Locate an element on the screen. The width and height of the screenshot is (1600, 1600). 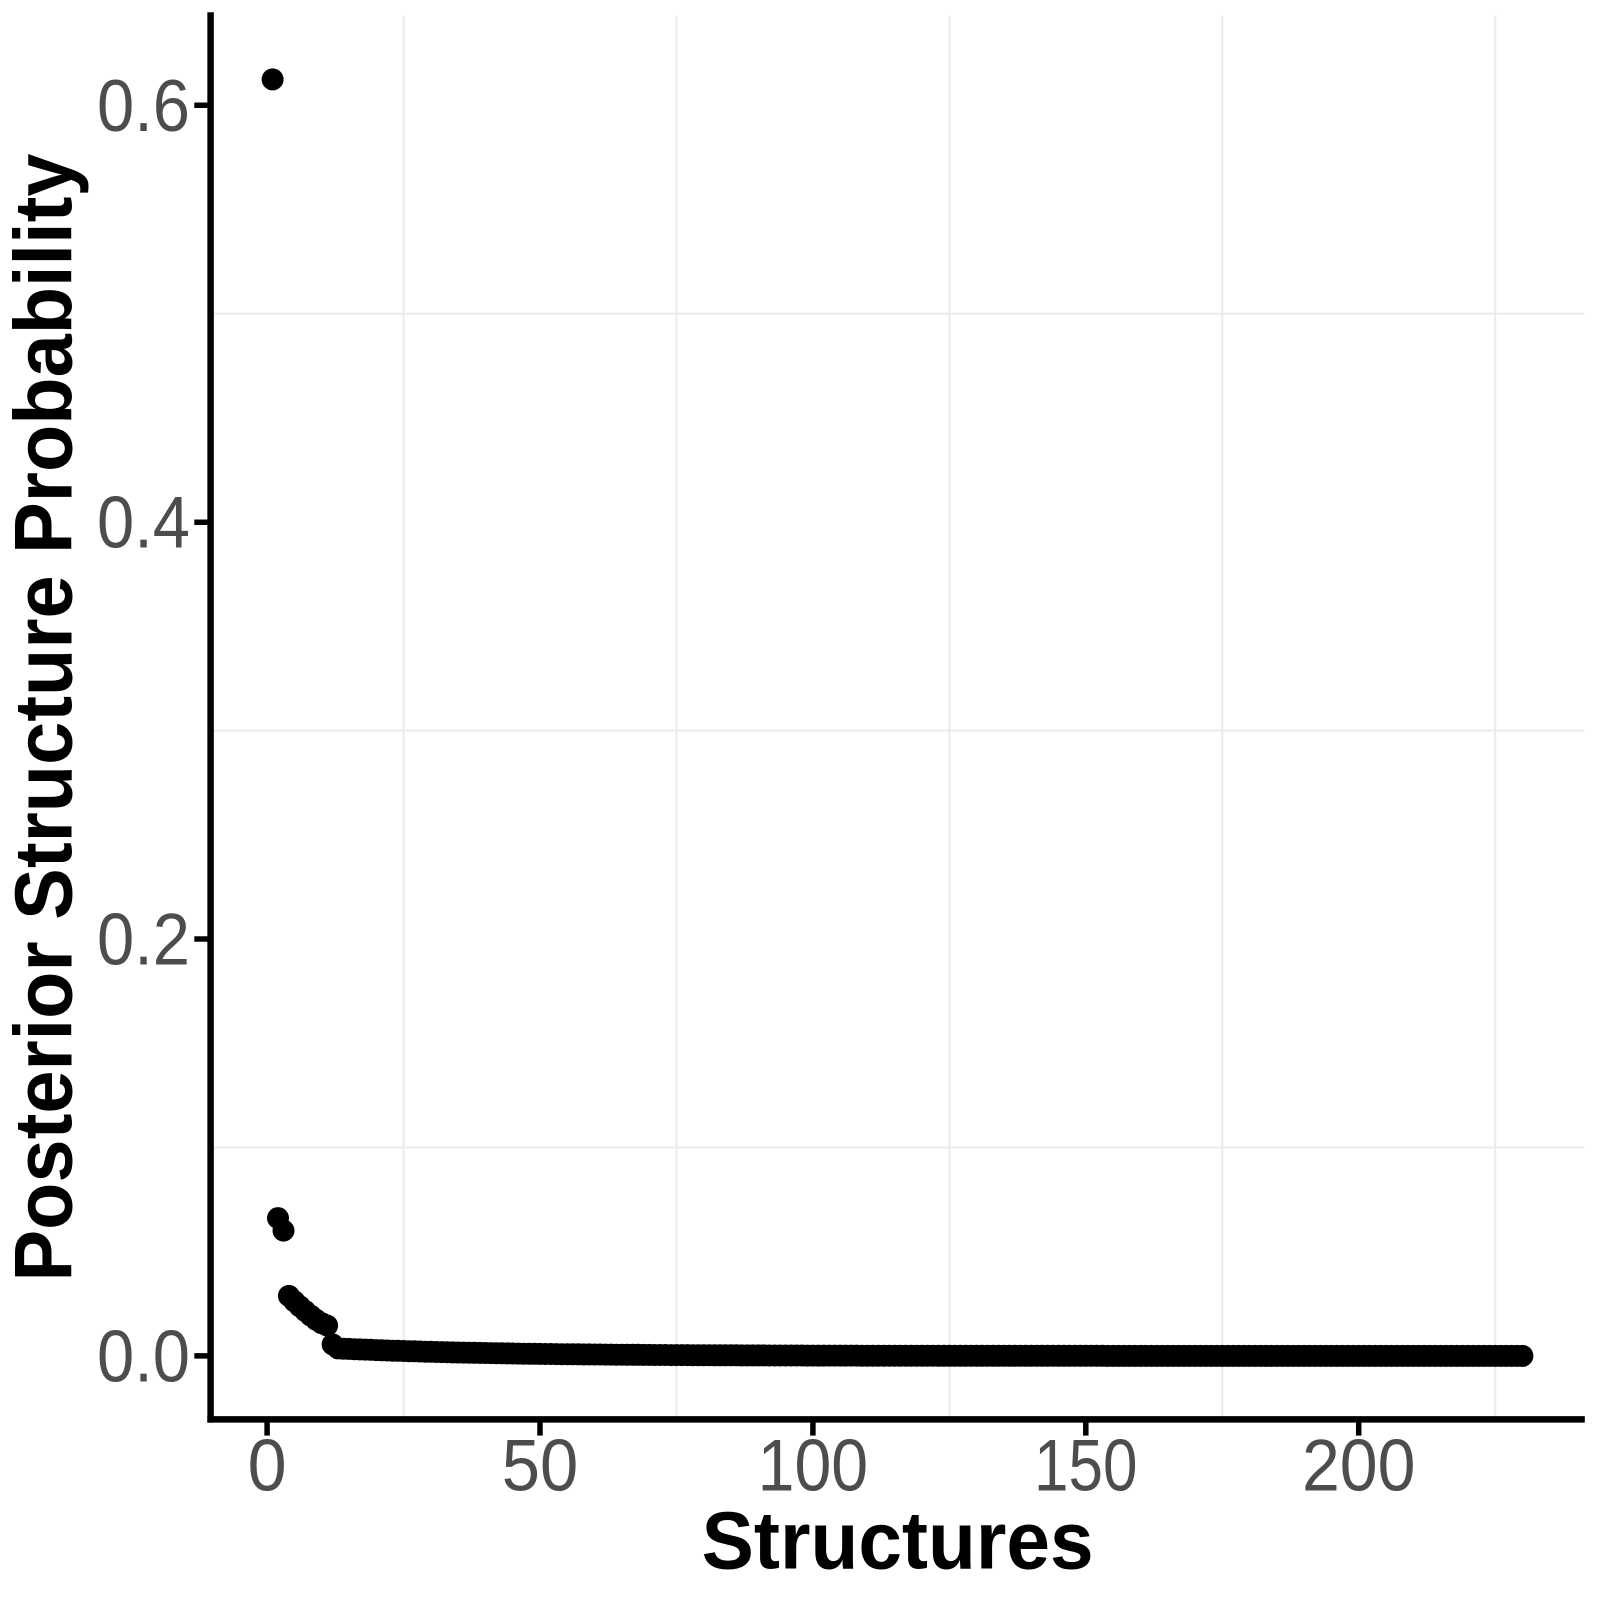
svg-text: 0.0 is located at coordinates (143, 1356).